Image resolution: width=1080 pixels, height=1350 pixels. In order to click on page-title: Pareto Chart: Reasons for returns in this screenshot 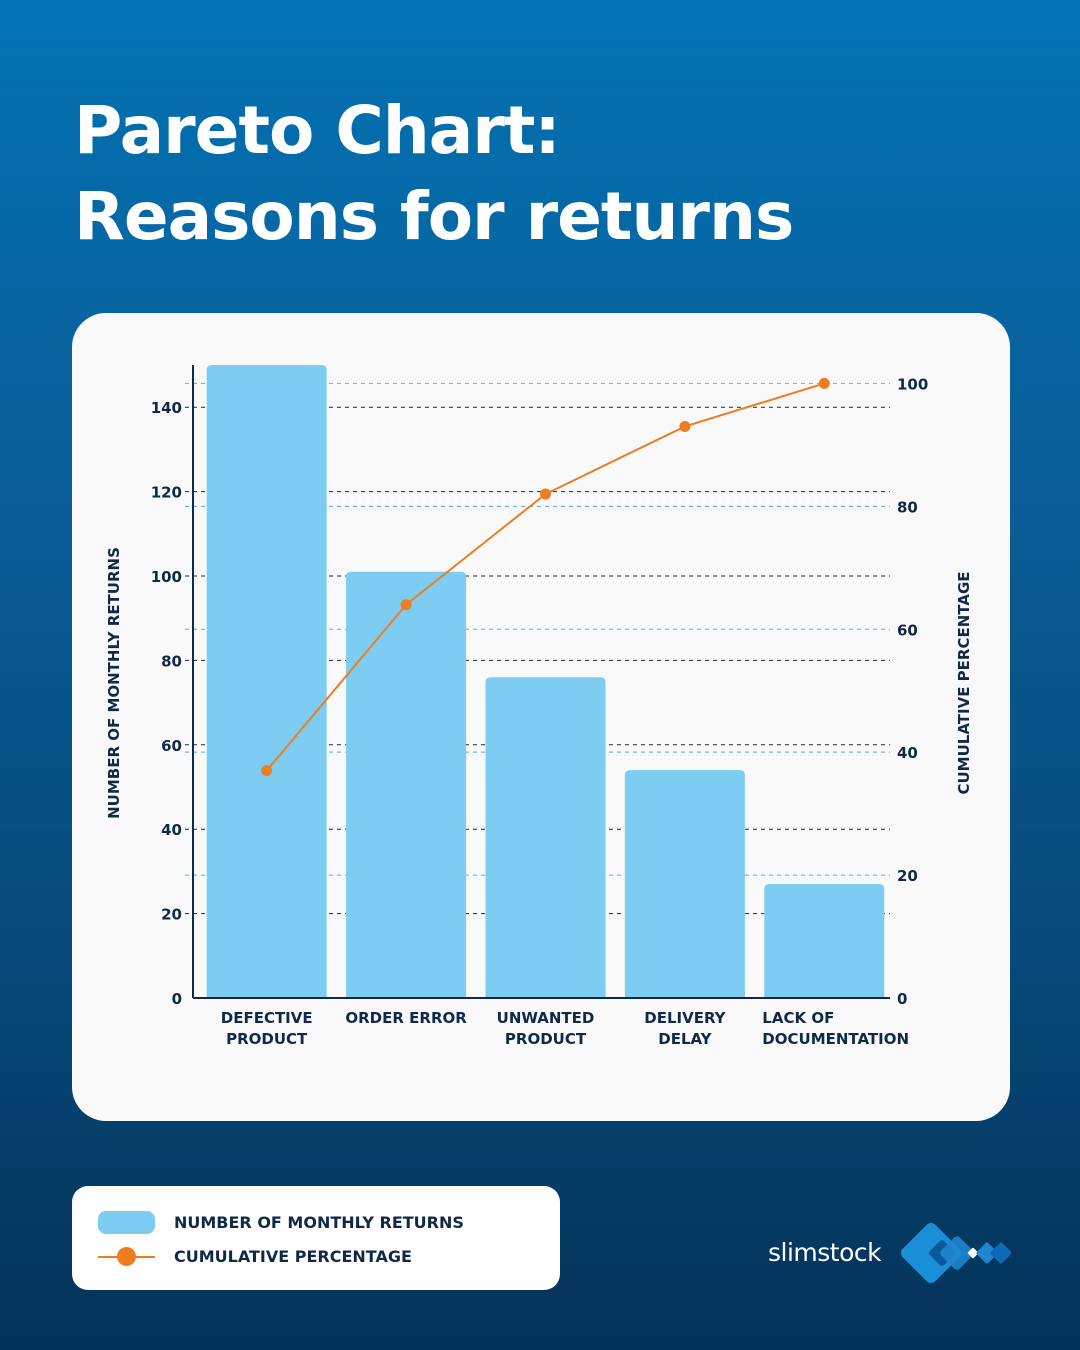, I will do `click(434, 174)`.